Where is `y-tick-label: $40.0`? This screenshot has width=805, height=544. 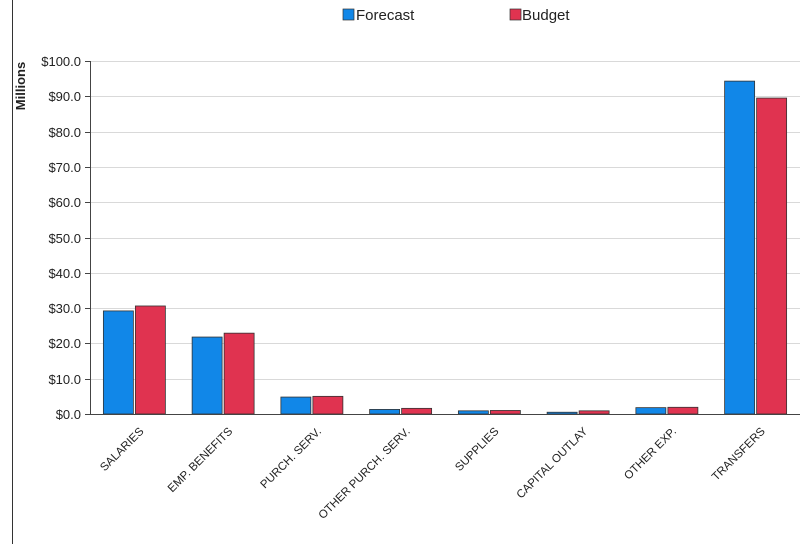
y-tick-label: $40.0 is located at coordinates (64, 273).